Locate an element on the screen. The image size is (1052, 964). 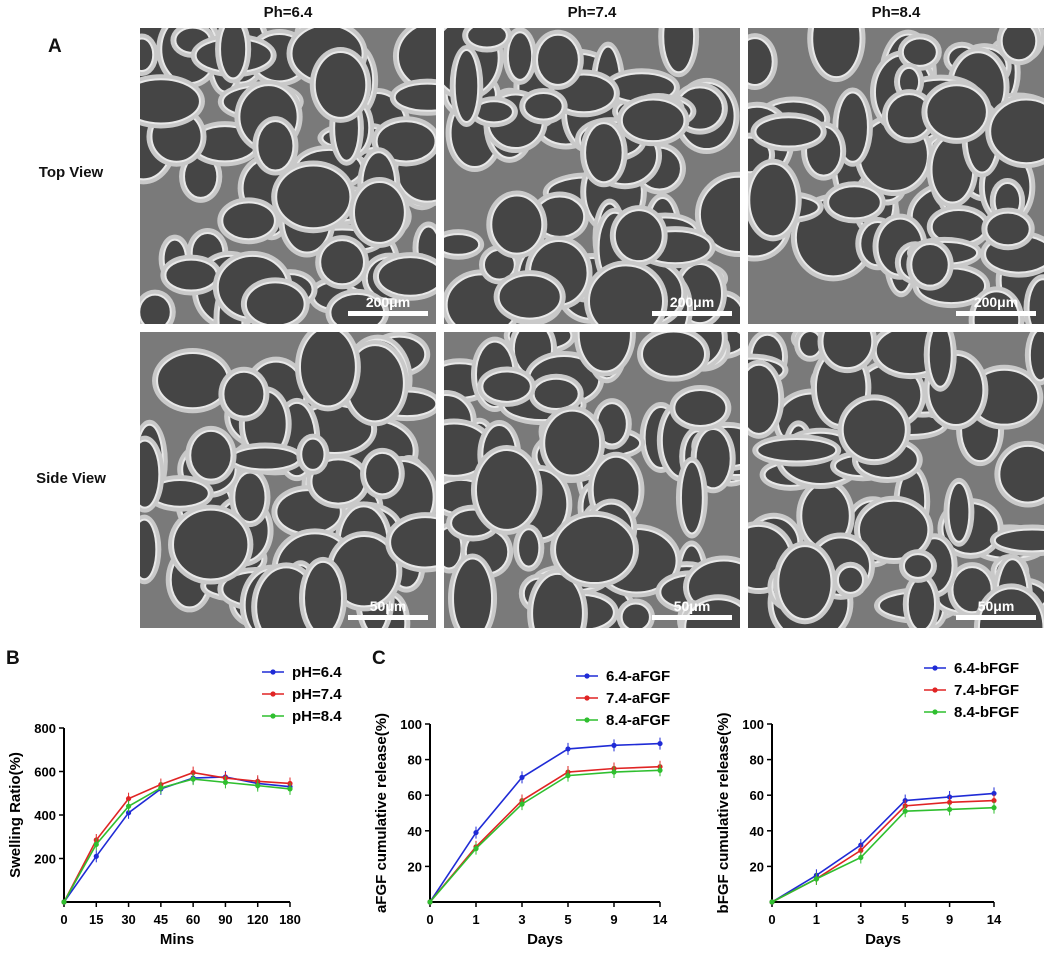
sem-image-side-ph-6-4: 50μm is located at coordinates (288, 480).